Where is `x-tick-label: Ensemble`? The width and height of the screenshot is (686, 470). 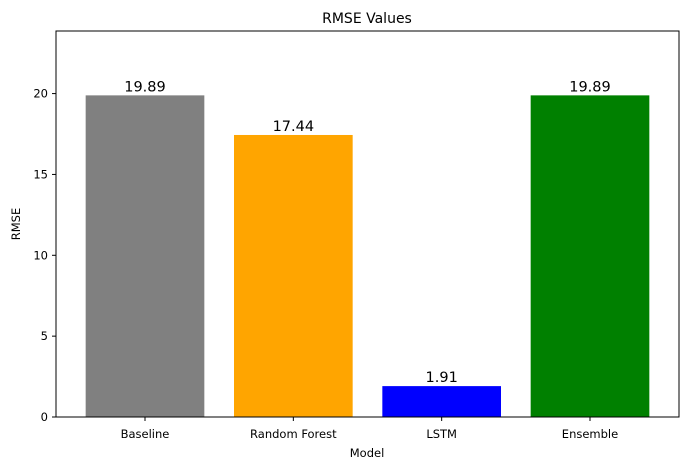 x-tick-label: Ensemble is located at coordinates (590, 434).